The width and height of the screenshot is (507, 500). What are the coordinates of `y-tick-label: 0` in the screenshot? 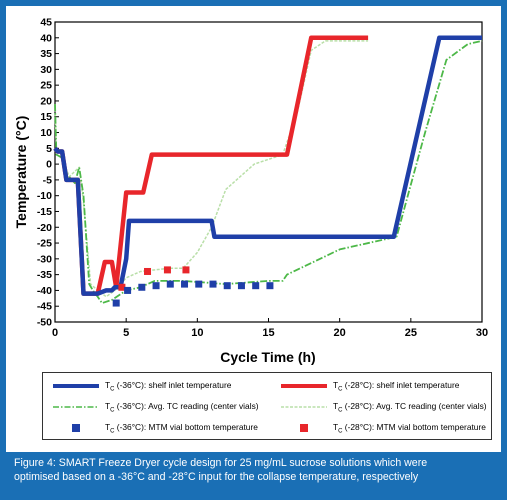 It's located at (49, 165).